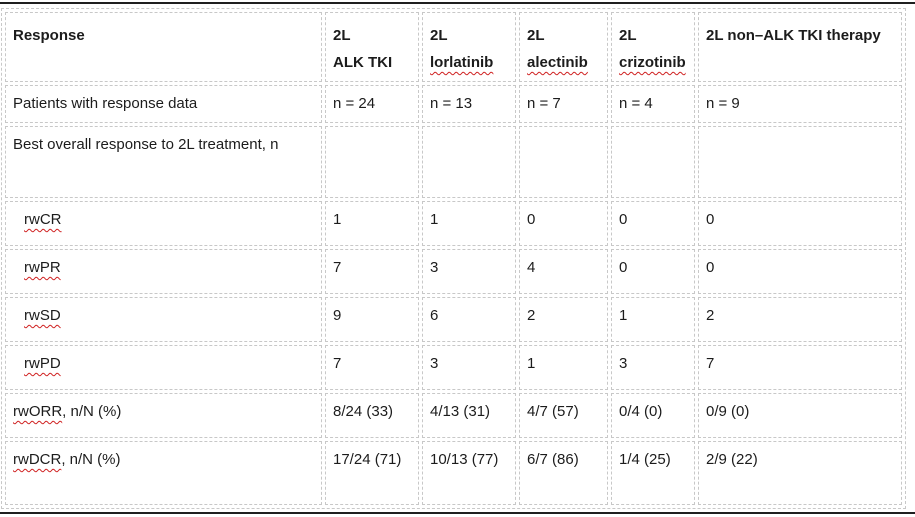 Image resolution: width=915 pixels, height=517 pixels. I want to click on row-label-misspelled-part: rwPR, so click(42, 267).